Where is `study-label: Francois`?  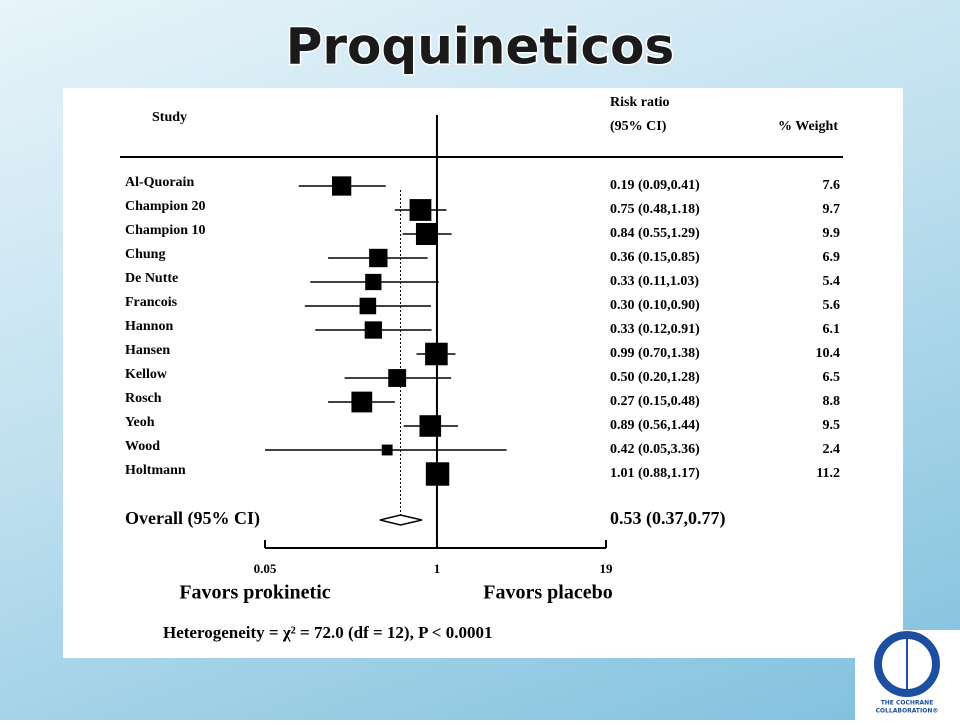
study-label: Francois is located at coordinates (151, 302).